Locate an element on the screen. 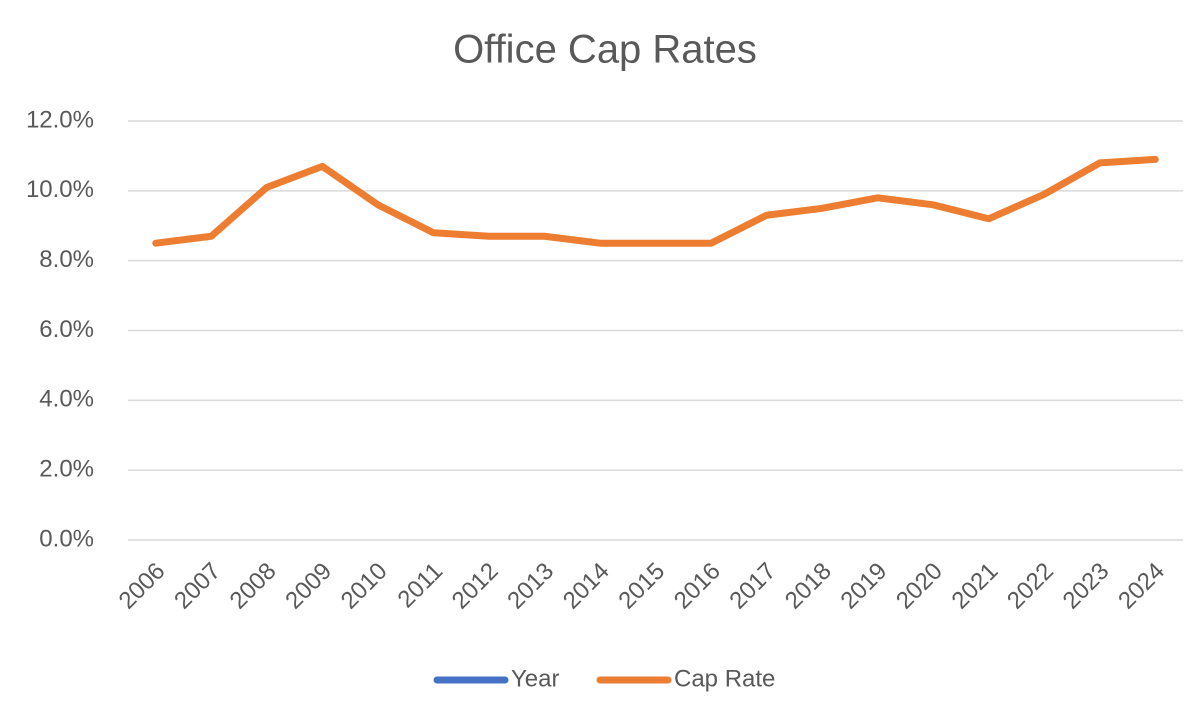  chart-title: Office Cap Rates is located at coordinates (605, 50).